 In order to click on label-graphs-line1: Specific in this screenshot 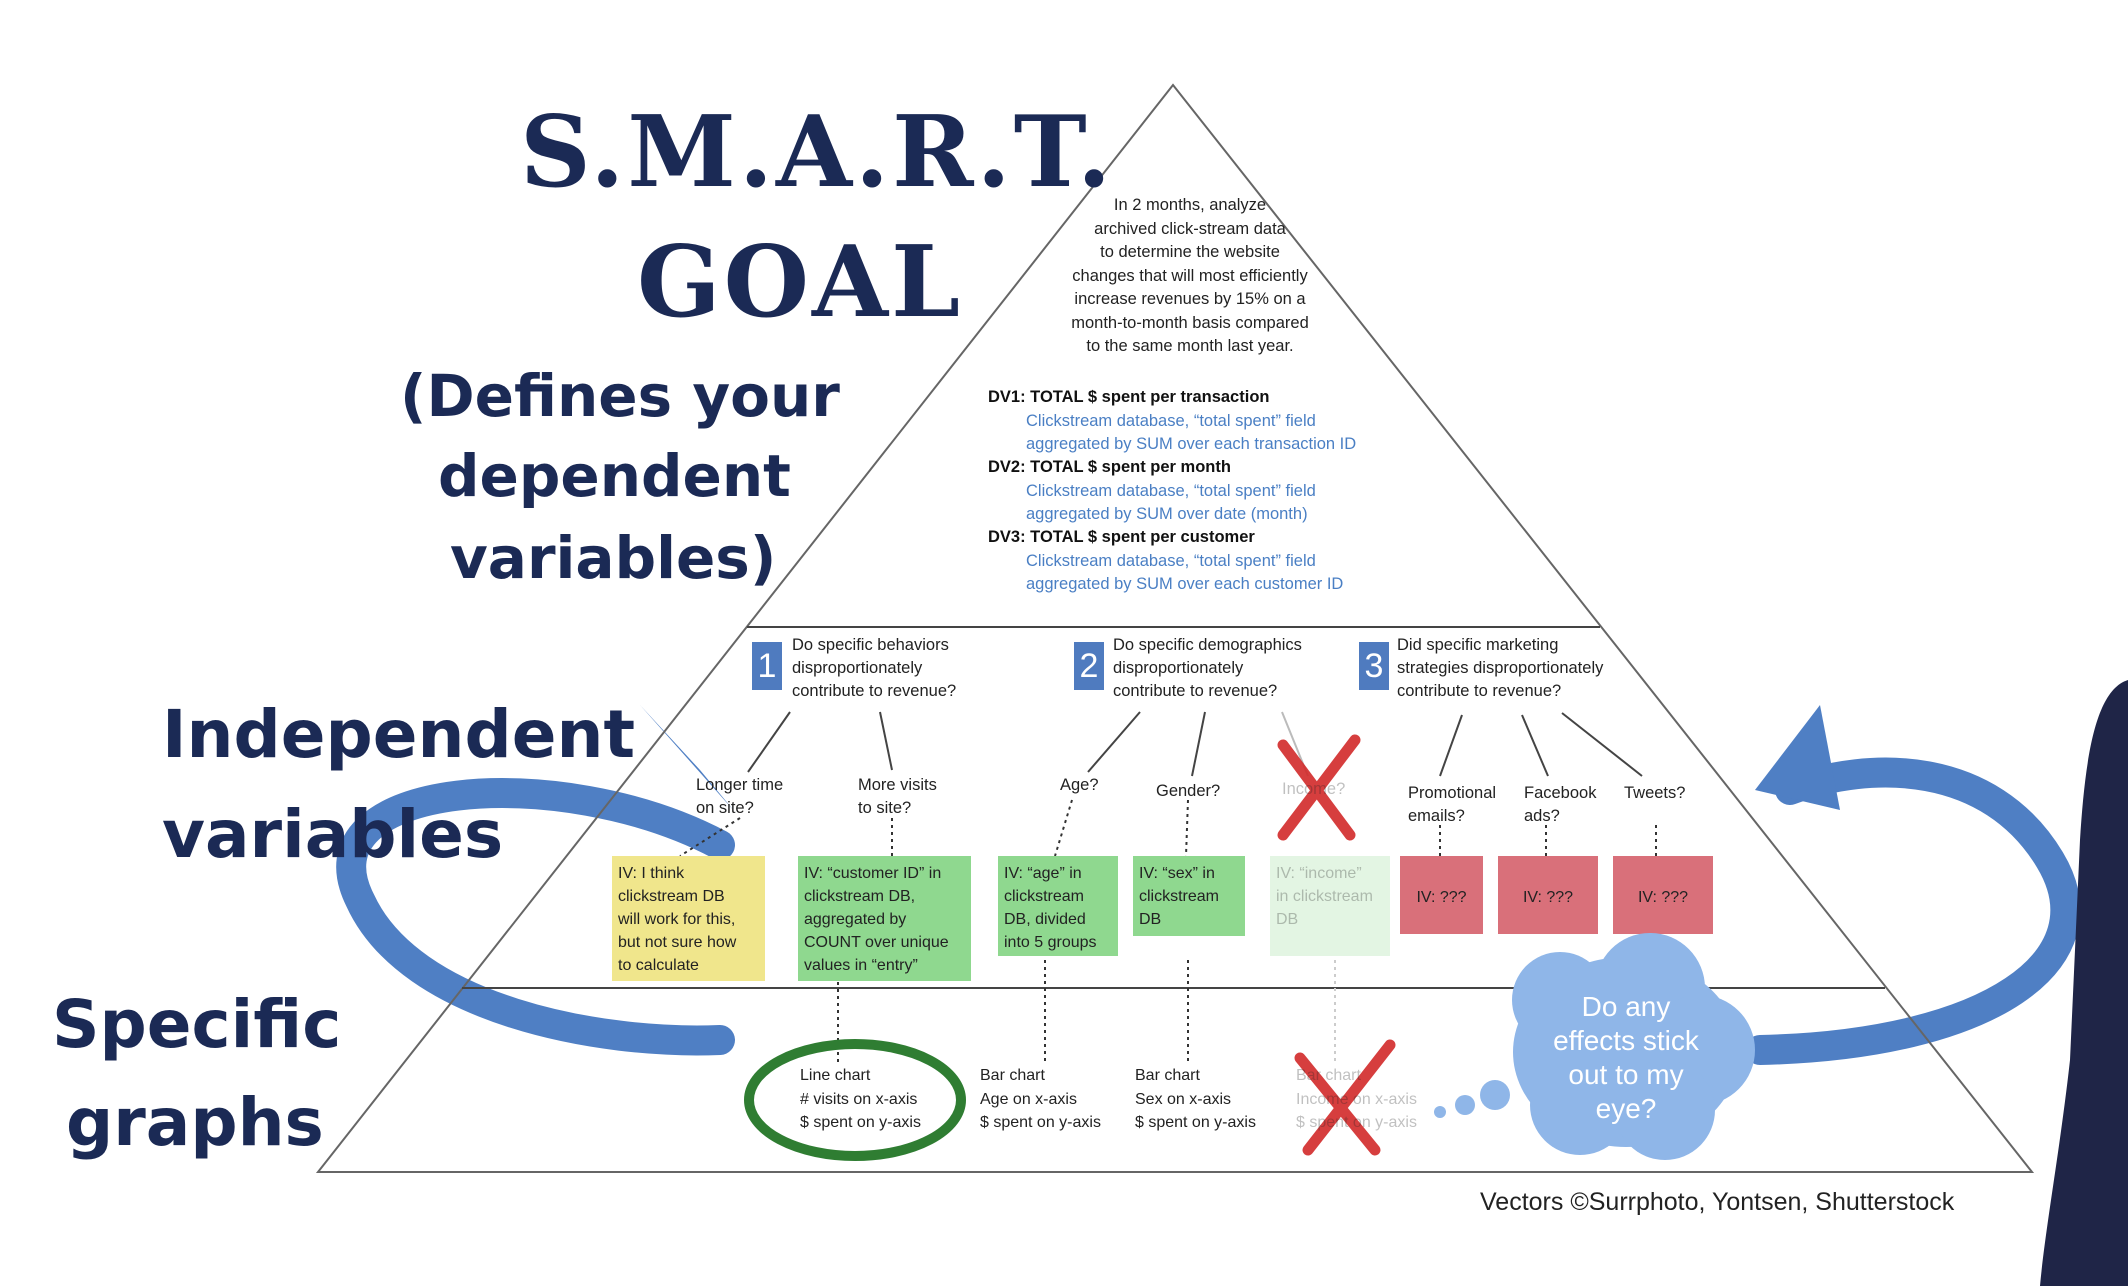, I will do `click(197, 1024)`.